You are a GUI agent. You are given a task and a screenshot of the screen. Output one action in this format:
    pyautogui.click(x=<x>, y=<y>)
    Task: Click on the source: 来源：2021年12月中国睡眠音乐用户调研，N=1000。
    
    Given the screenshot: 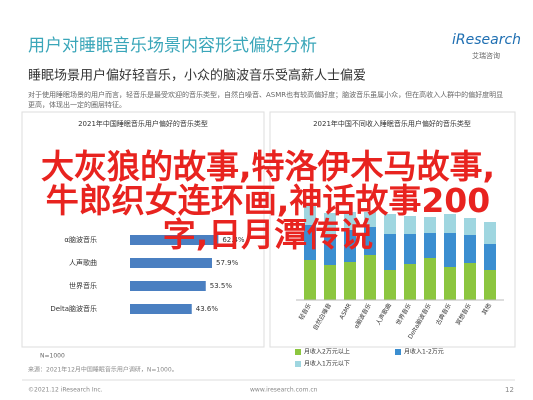 What is the action you would take?
    pyautogui.click(x=103, y=370)
    